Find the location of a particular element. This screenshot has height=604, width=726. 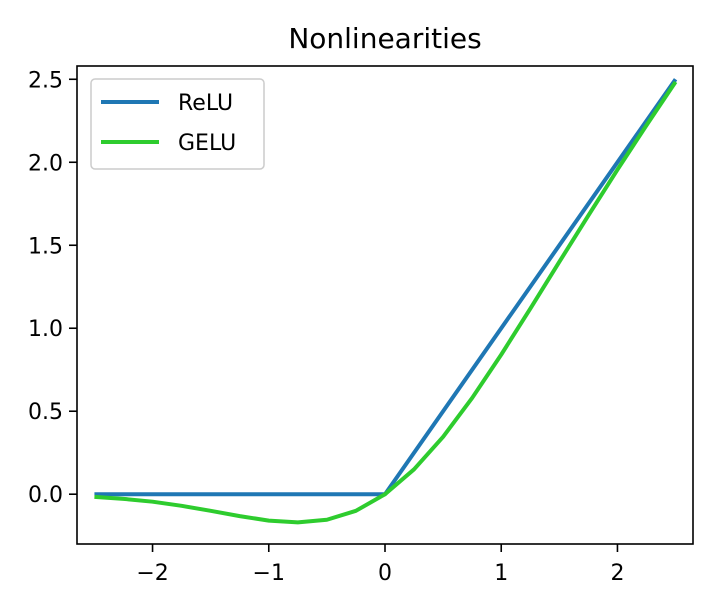

legend-label-relu: ReLU is located at coordinates (205, 103).